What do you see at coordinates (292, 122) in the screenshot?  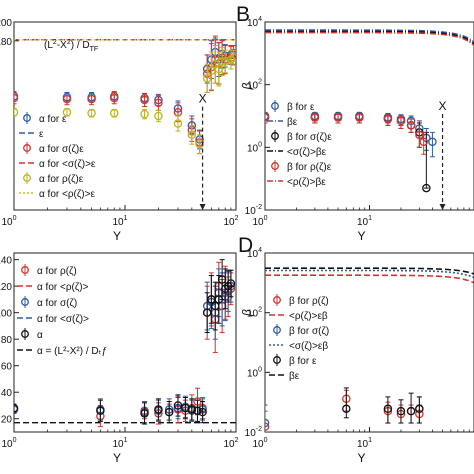 I see `legend-label: βε` at bounding box center [292, 122].